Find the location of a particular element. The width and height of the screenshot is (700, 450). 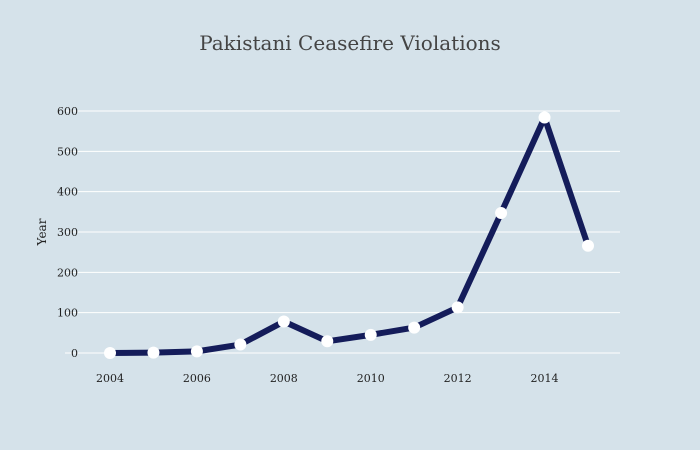

y-tick-label: 500 is located at coordinates (67, 151).